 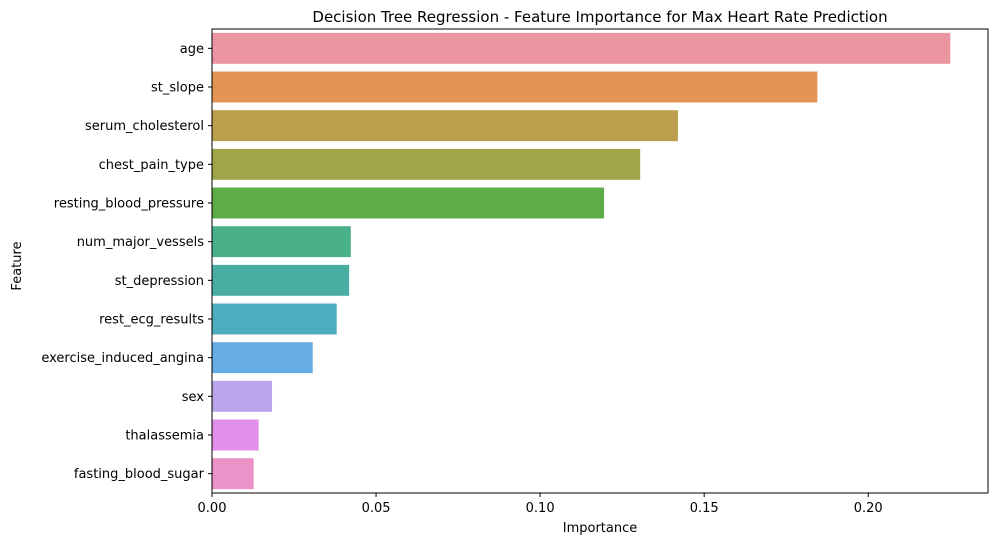 I want to click on bar-sex, so click(x=242, y=396).